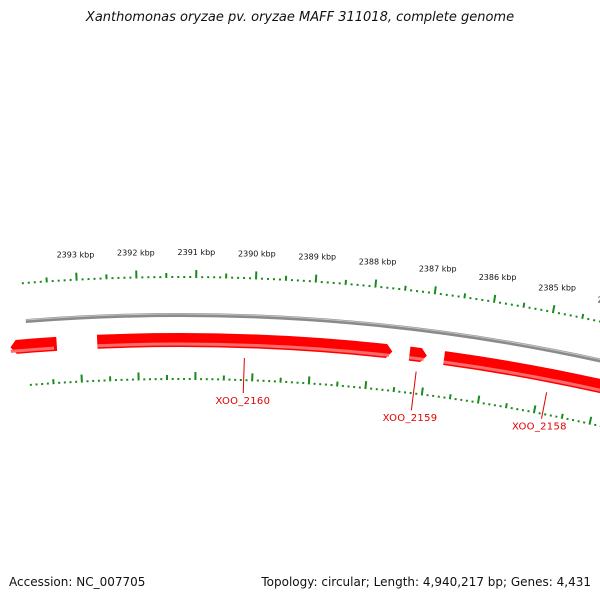 The width and height of the screenshot is (600, 600). I want to click on tick-label: 2386 kbp, so click(498, 277).